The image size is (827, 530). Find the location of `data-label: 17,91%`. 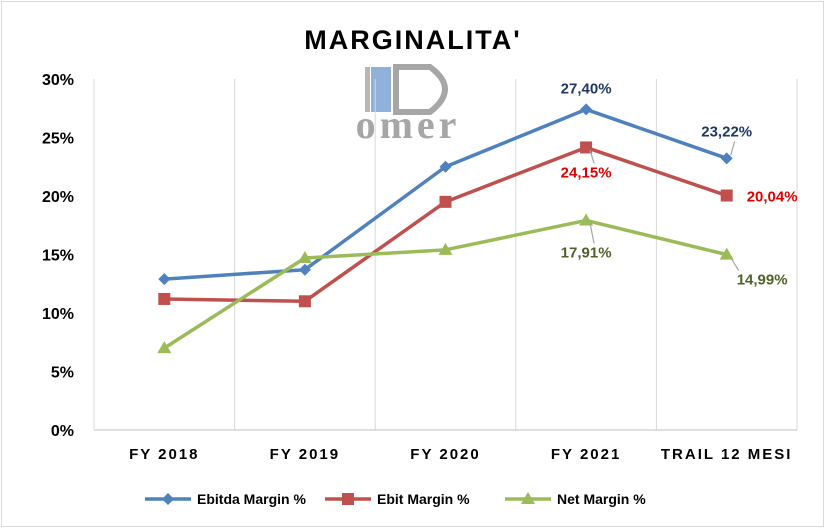

data-label: 17,91% is located at coordinates (586, 252).